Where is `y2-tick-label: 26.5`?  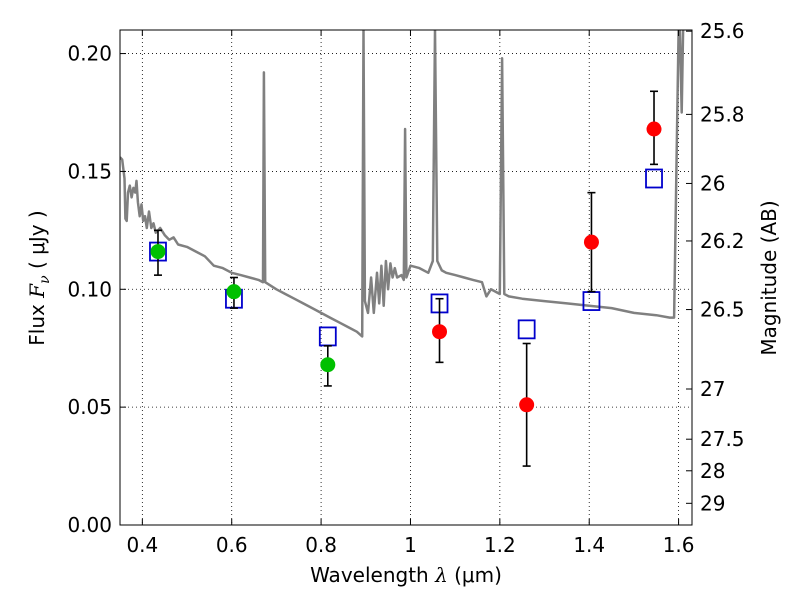 y2-tick-label: 26.5 is located at coordinates (722, 310).